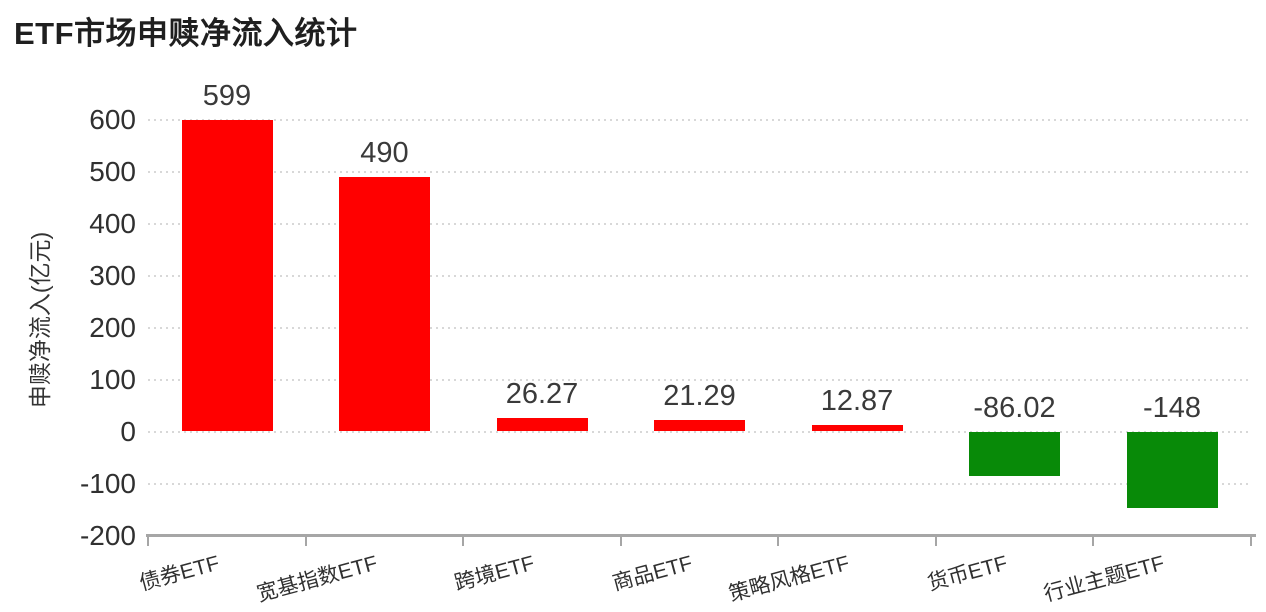  Describe the element at coordinates (652, 573) in the screenshot. I see `x-axis-label-3: 商品ETF` at that location.